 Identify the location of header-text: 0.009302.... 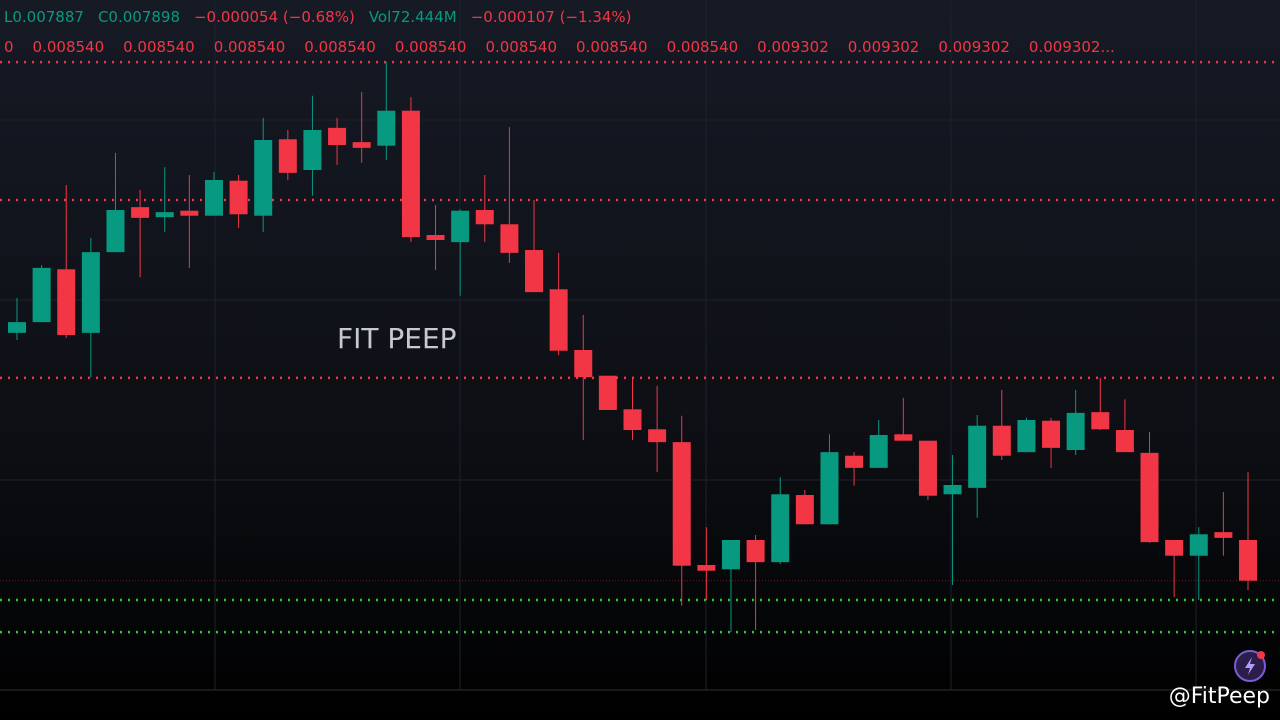
(1071, 47).